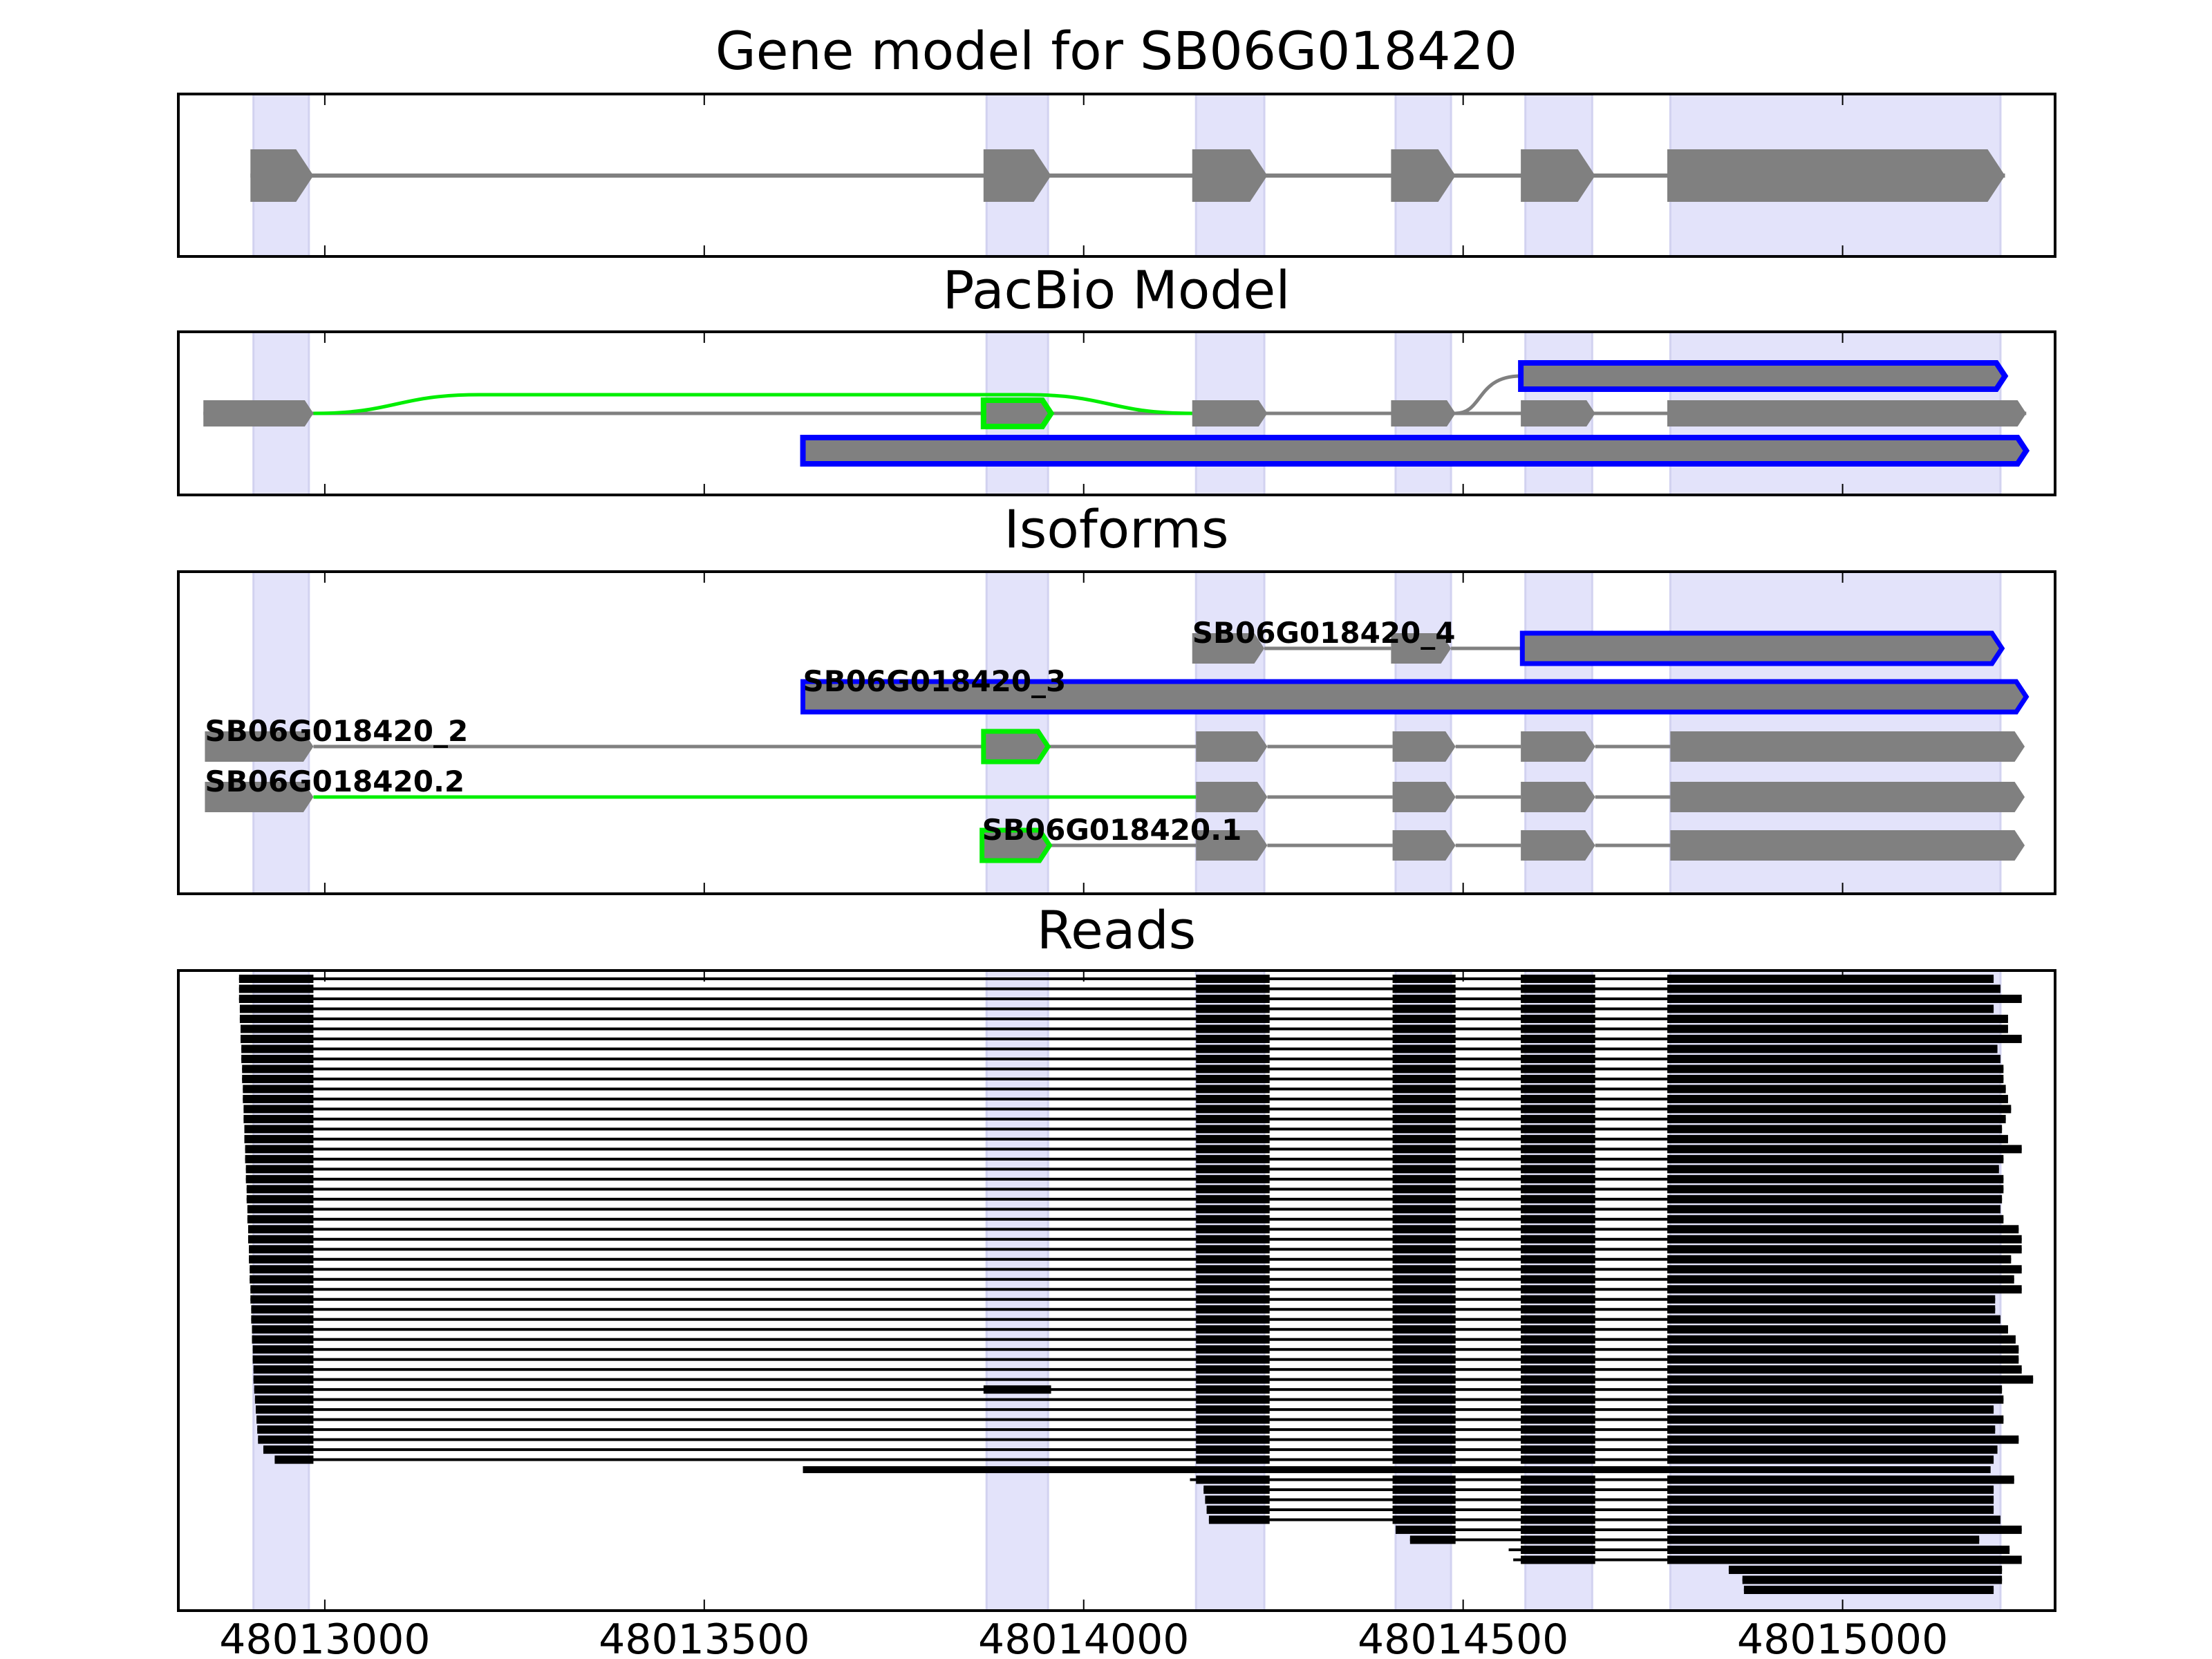  Describe the element at coordinates (337, 731) in the screenshot. I see `isoform-label: SB06G018420_2` at that location.